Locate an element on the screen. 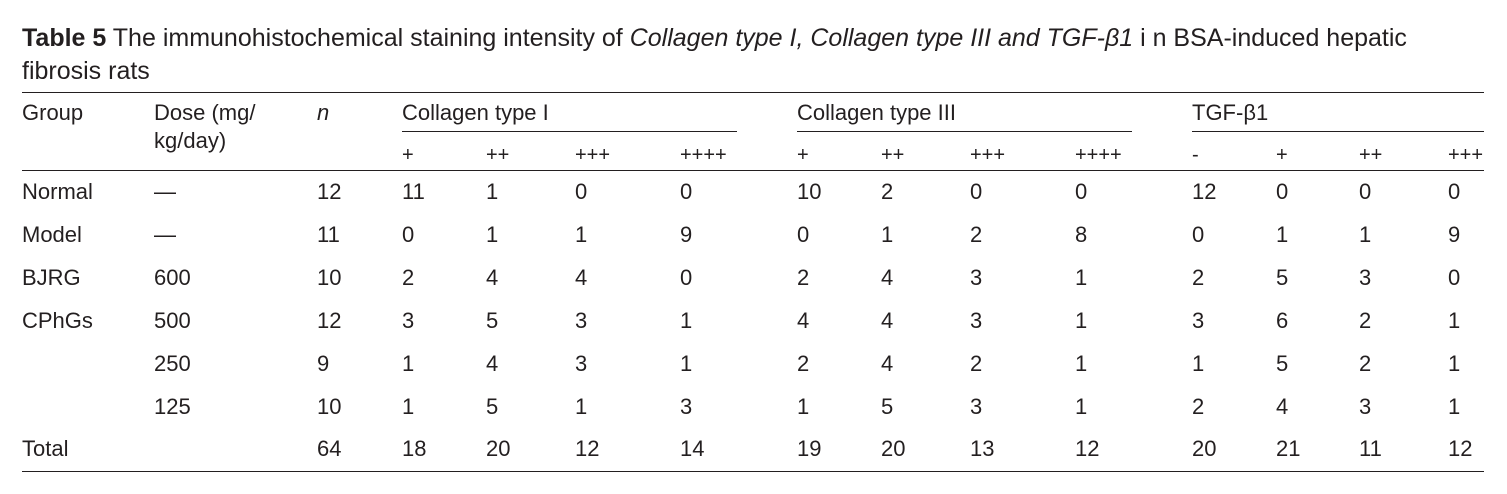  table-cell: 18 is located at coordinates (414, 448).